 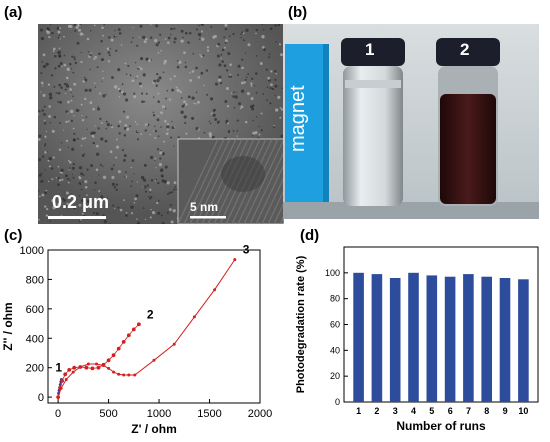 What do you see at coordinates (332, 273) in the screenshot?
I see `y-tick-label: 100` at bounding box center [332, 273].